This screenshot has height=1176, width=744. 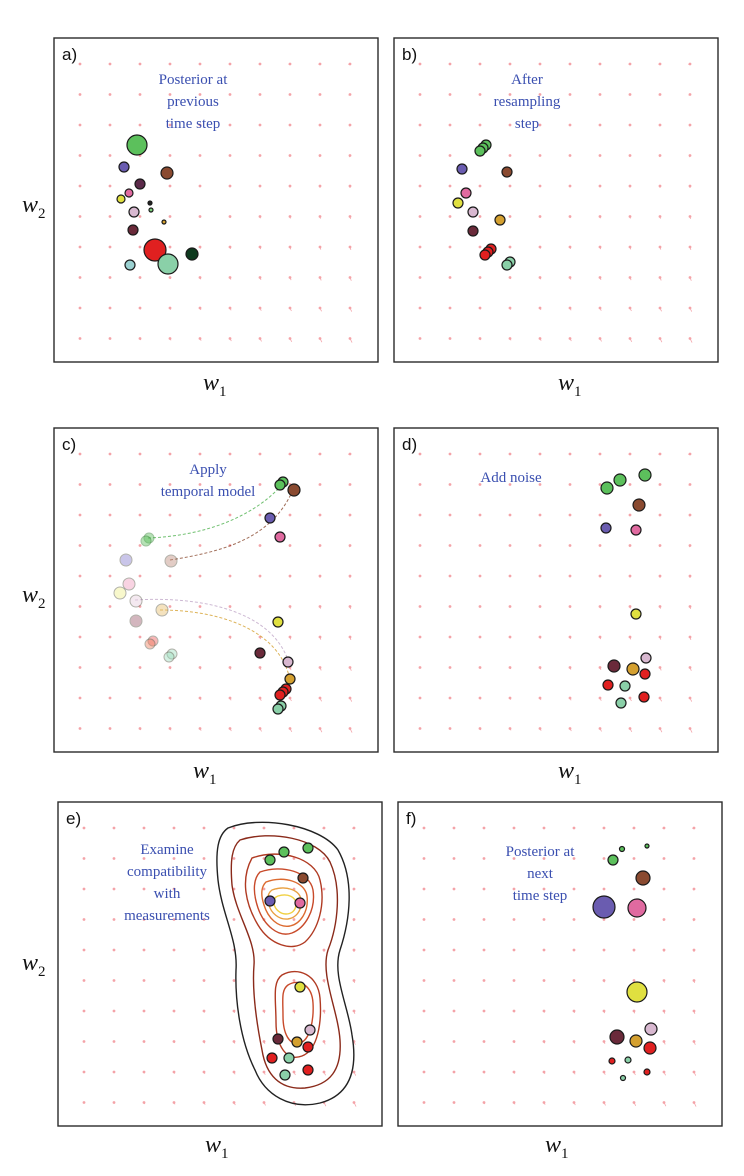 What do you see at coordinates (560, 964) in the screenshot?
I see `panel-f: f) Posterior at next time step` at bounding box center [560, 964].